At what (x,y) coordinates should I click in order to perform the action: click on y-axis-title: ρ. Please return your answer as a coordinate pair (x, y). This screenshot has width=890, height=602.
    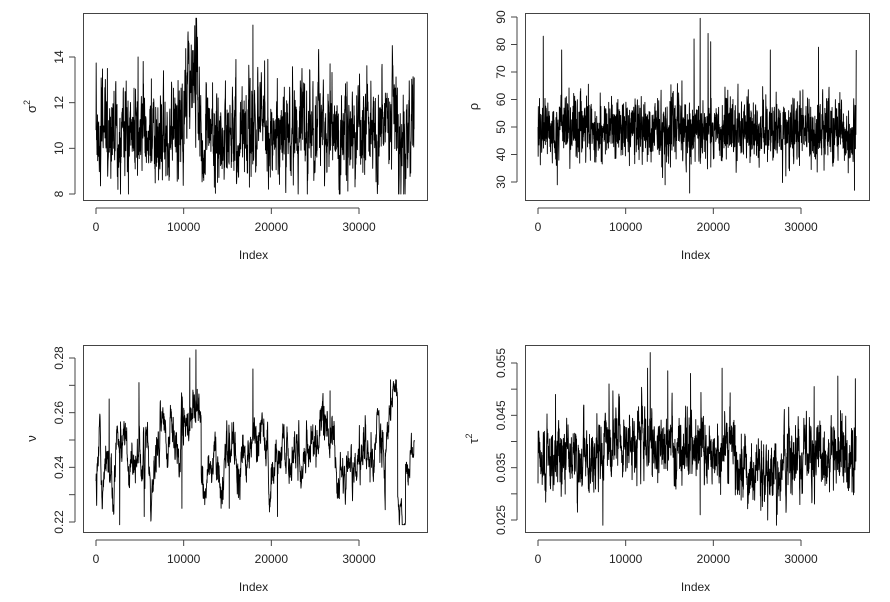
    Looking at the image, I should click on (473, 106).